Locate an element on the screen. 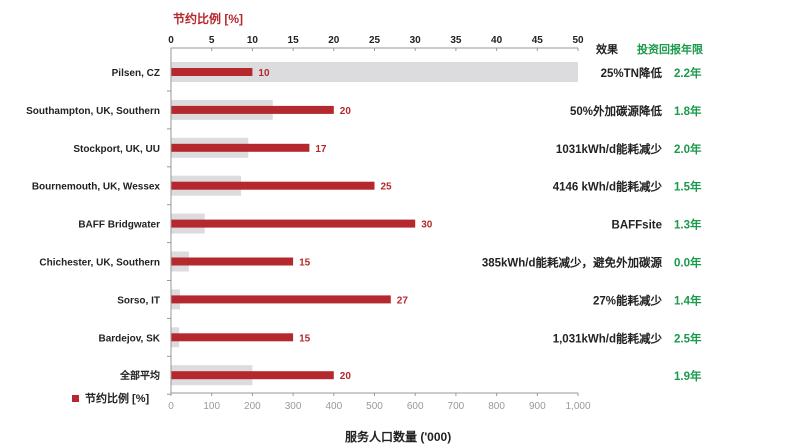 The image size is (796, 448). top-tick-label: 10 is located at coordinates (253, 40).